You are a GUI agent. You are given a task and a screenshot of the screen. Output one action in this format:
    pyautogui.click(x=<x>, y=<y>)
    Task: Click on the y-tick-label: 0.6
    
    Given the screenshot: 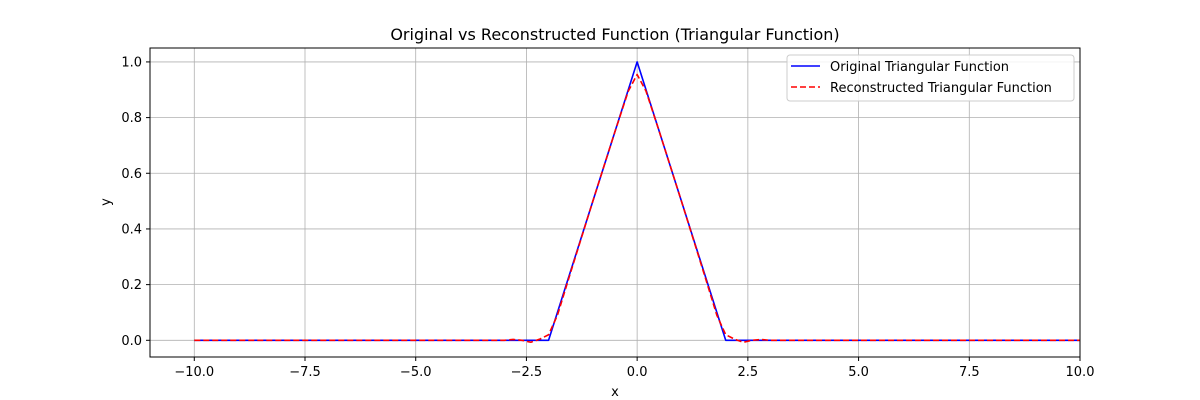 What is the action you would take?
    pyautogui.click(x=131, y=174)
    